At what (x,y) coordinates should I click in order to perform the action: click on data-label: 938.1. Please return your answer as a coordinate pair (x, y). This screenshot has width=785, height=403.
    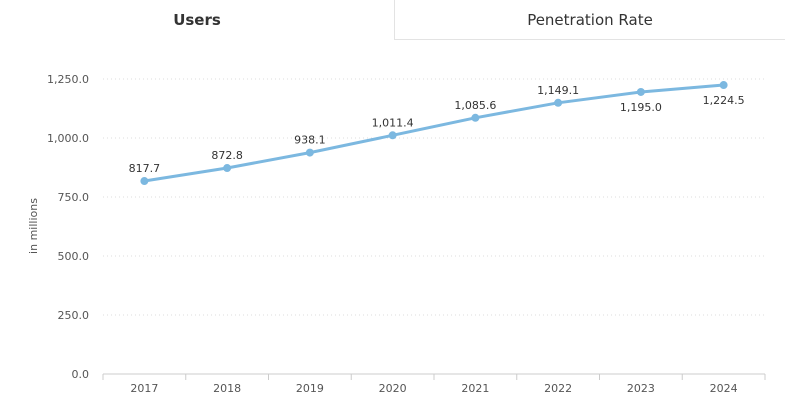
    Looking at the image, I should click on (310, 140).